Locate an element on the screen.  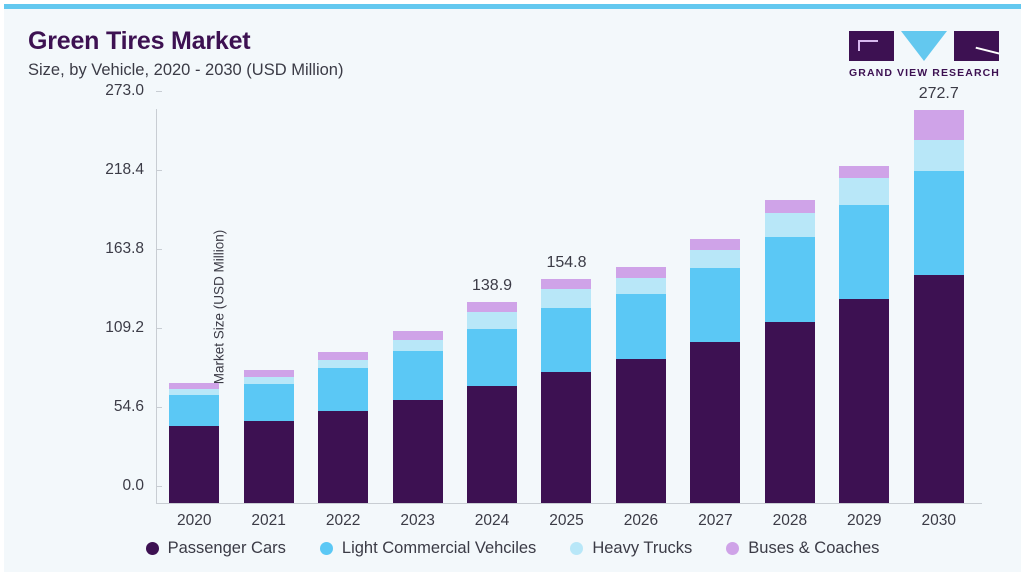
logo-g-stroke is located at coordinates (868, 45).